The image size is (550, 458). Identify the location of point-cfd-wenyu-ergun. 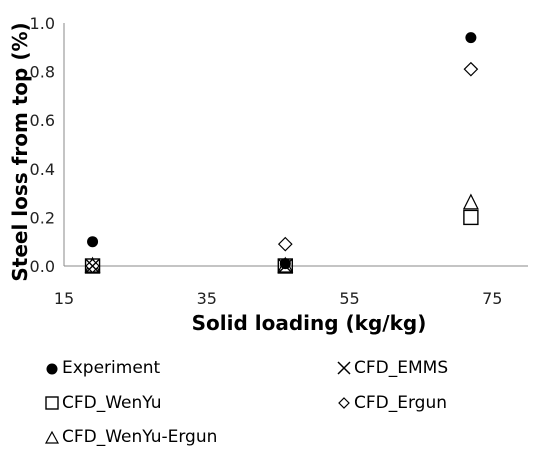
(470, 201).